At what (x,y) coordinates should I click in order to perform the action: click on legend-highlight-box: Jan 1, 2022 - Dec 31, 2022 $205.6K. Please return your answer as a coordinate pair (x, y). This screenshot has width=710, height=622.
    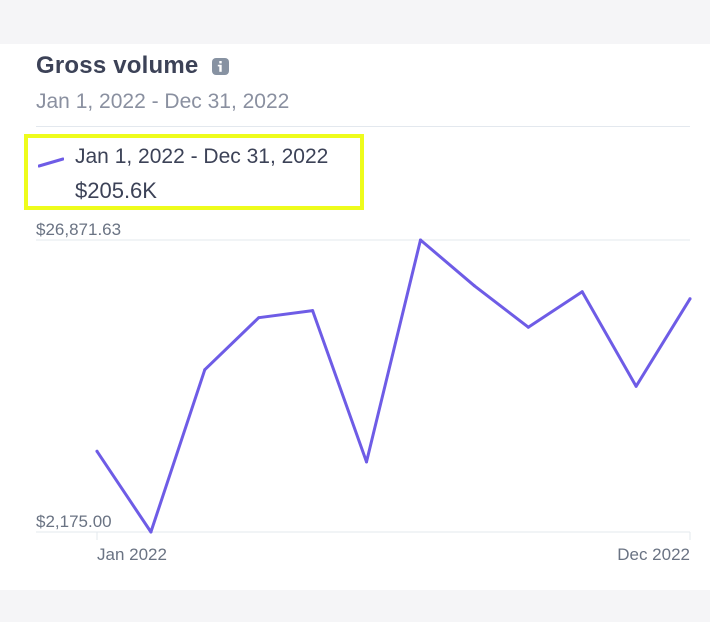
    Looking at the image, I should click on (194, 172).